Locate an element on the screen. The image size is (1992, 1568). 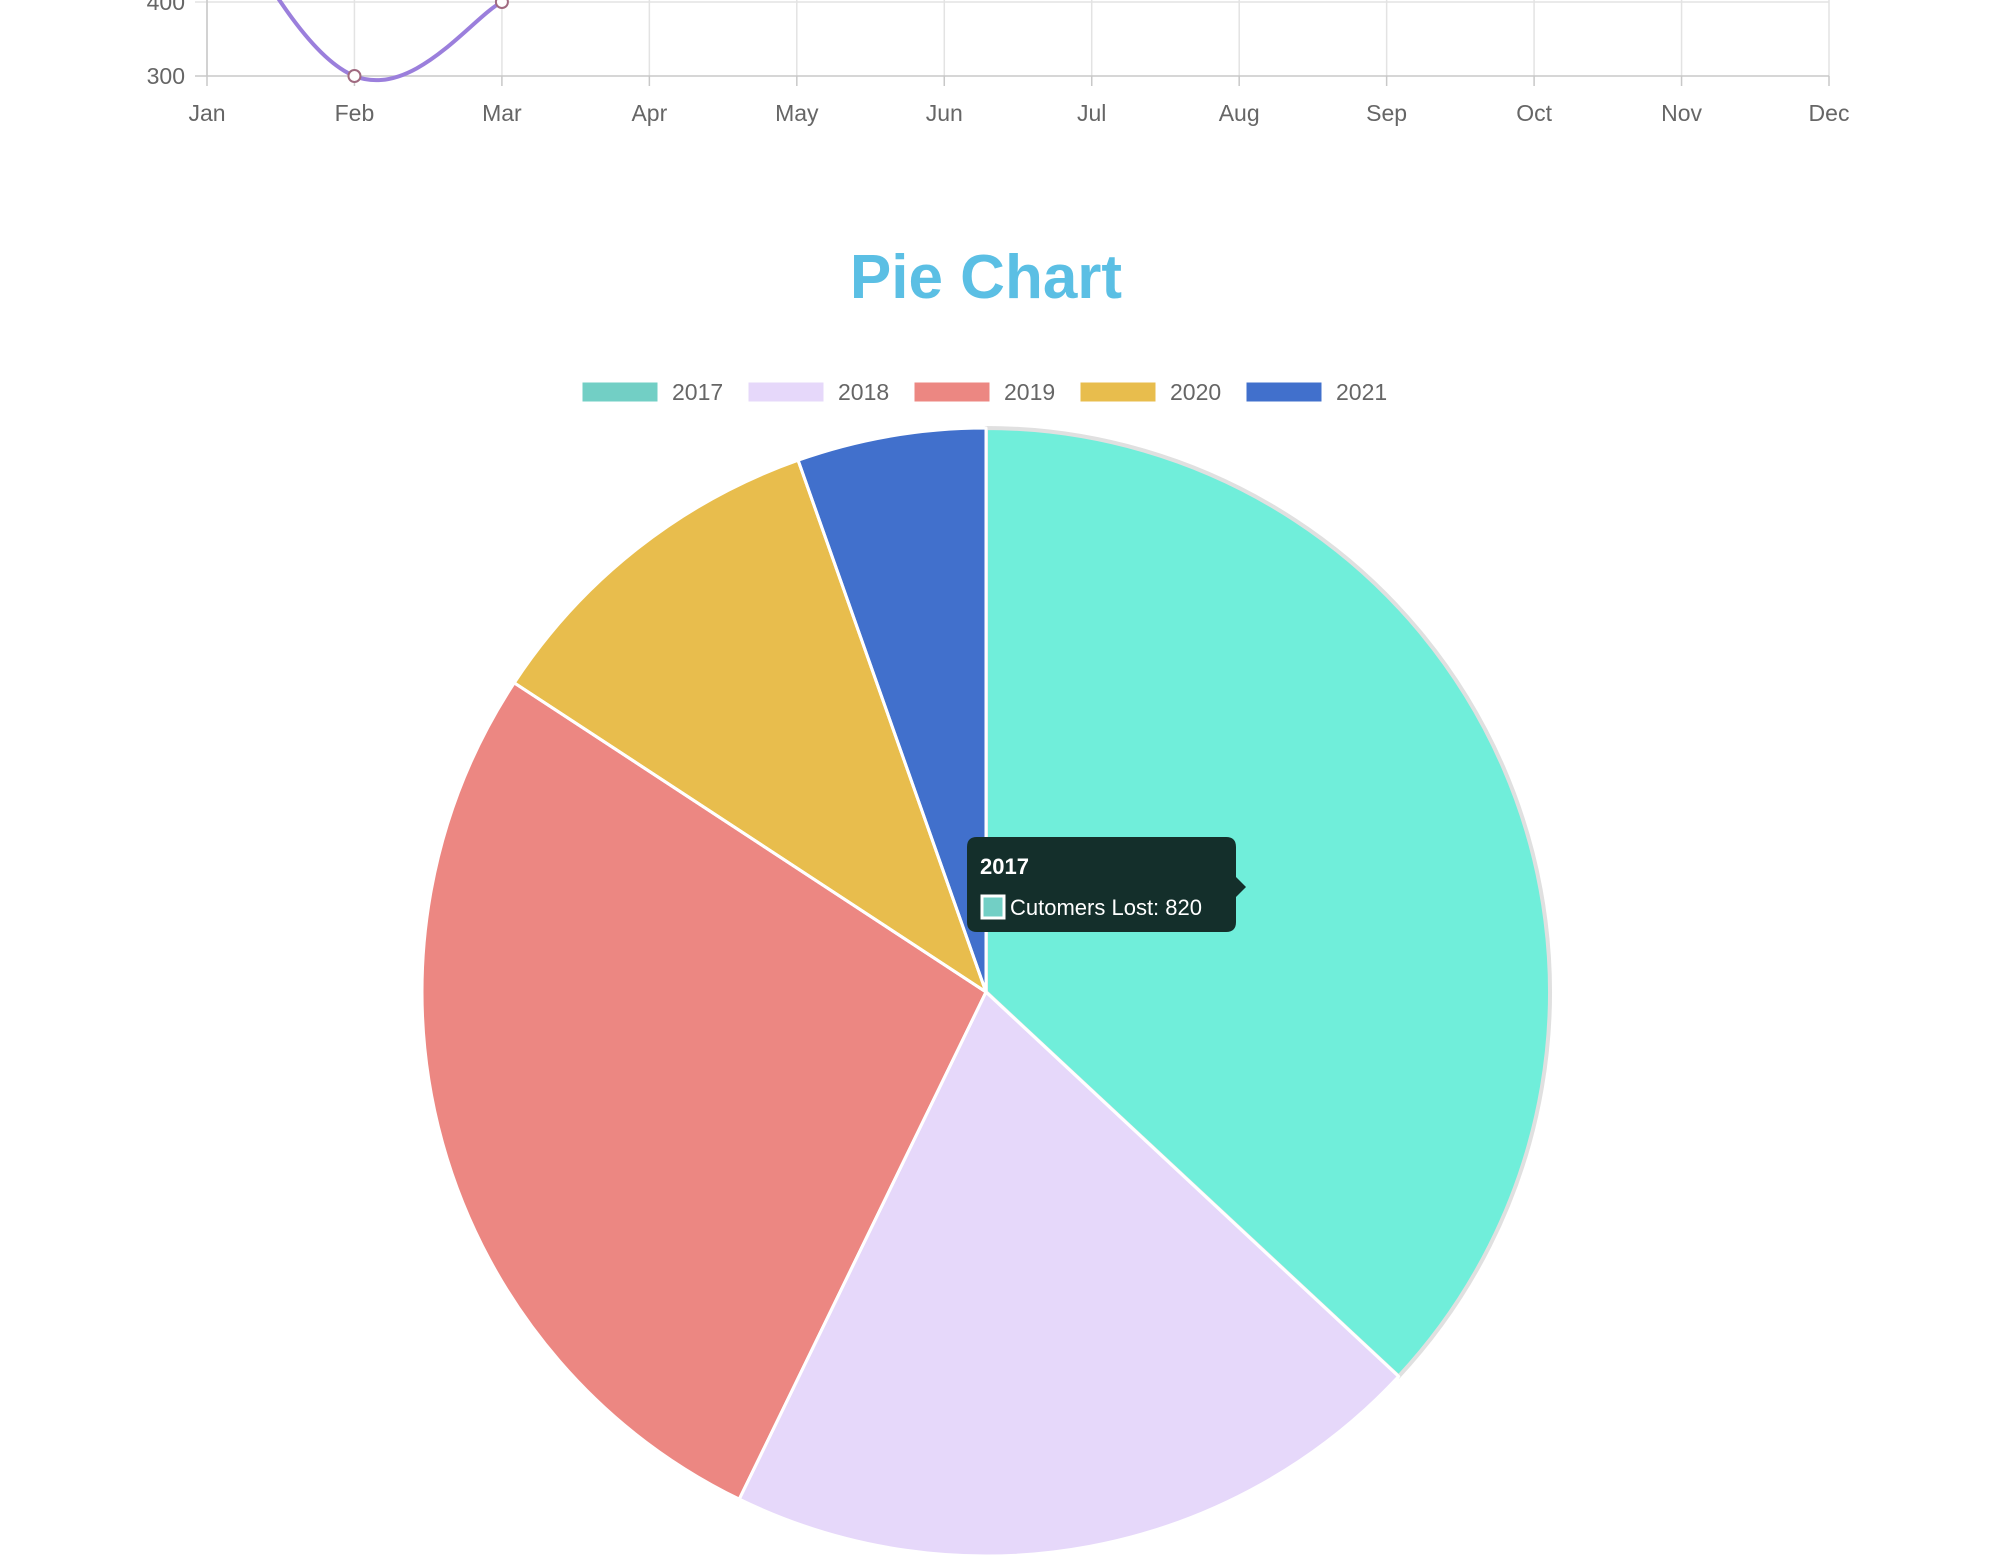
line-chart-grid is located at coordinates (1012, 38).